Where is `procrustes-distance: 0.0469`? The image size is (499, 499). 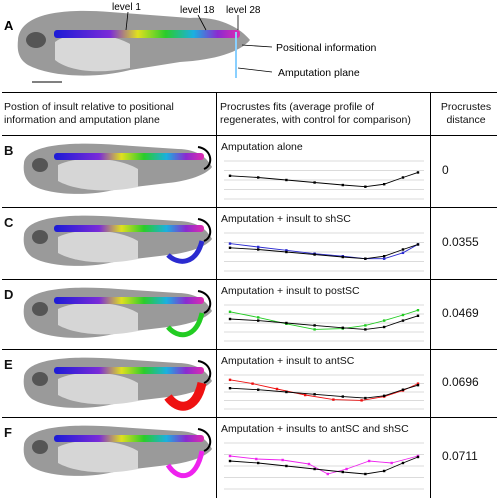
procrustes-distance: 0.0469 is located at coordinates (460, 313).